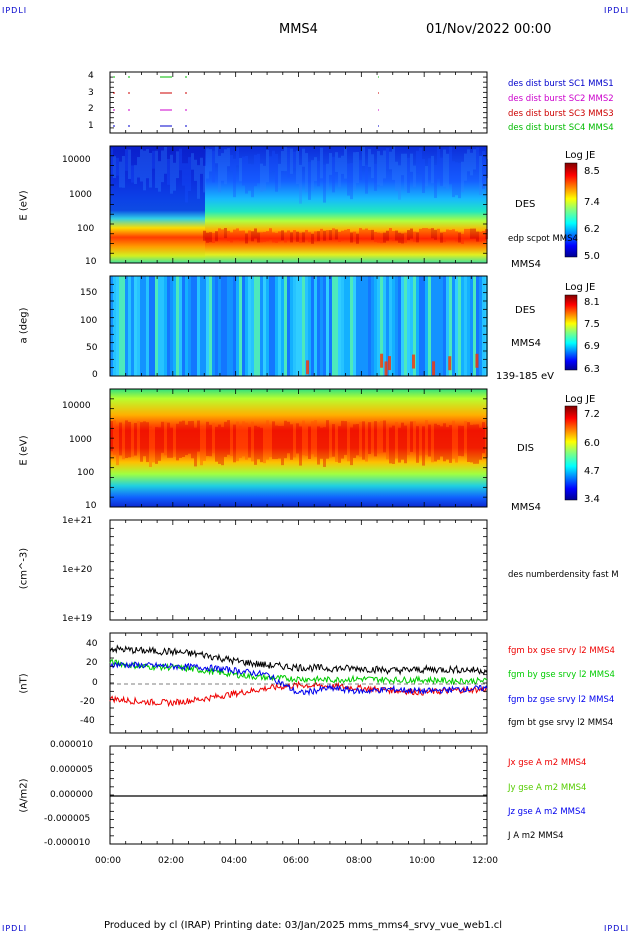 This screenshot has height=934, width=630. I want to click on cb2-tick-1: 7.5, so click(592, 324).